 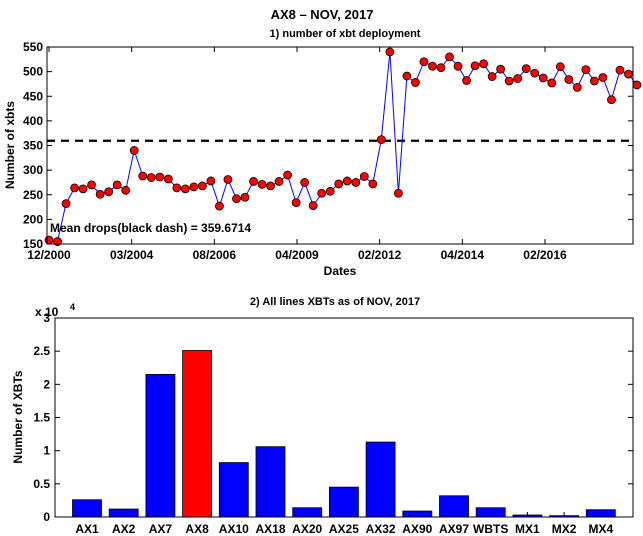 What do you see at coordinates (490, 529) in the screenshot?
I see `x-tick-label: WBTS` at bounding box center [490, 529].